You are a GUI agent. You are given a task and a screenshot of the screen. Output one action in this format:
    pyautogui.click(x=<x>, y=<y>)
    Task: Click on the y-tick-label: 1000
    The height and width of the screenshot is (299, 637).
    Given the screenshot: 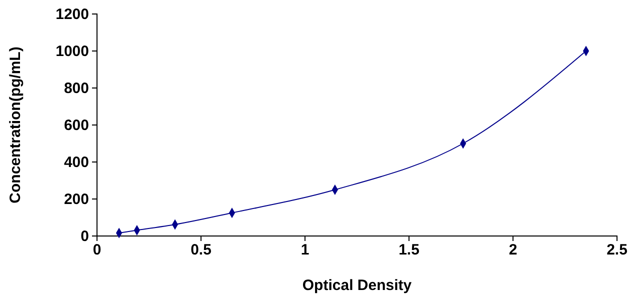 What is the action you would take?
    pyautogui.click(x=72, y=51)
    